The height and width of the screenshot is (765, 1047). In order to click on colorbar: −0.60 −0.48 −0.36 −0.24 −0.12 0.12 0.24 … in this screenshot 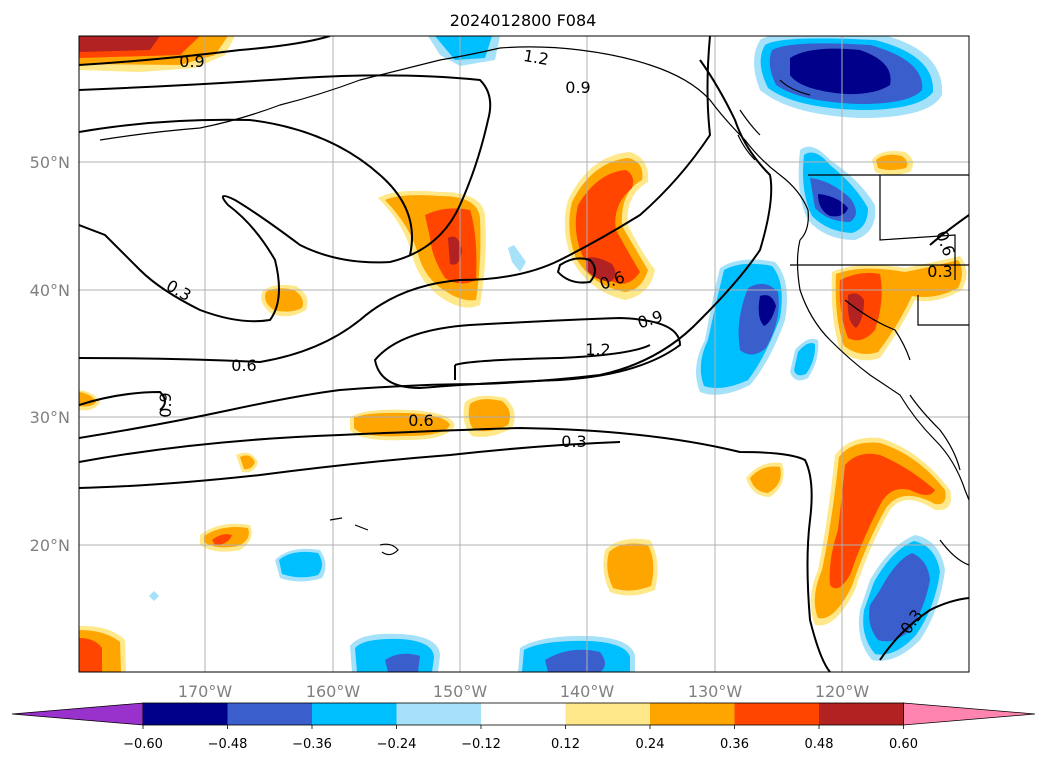, I will do `click(523, 727)`.